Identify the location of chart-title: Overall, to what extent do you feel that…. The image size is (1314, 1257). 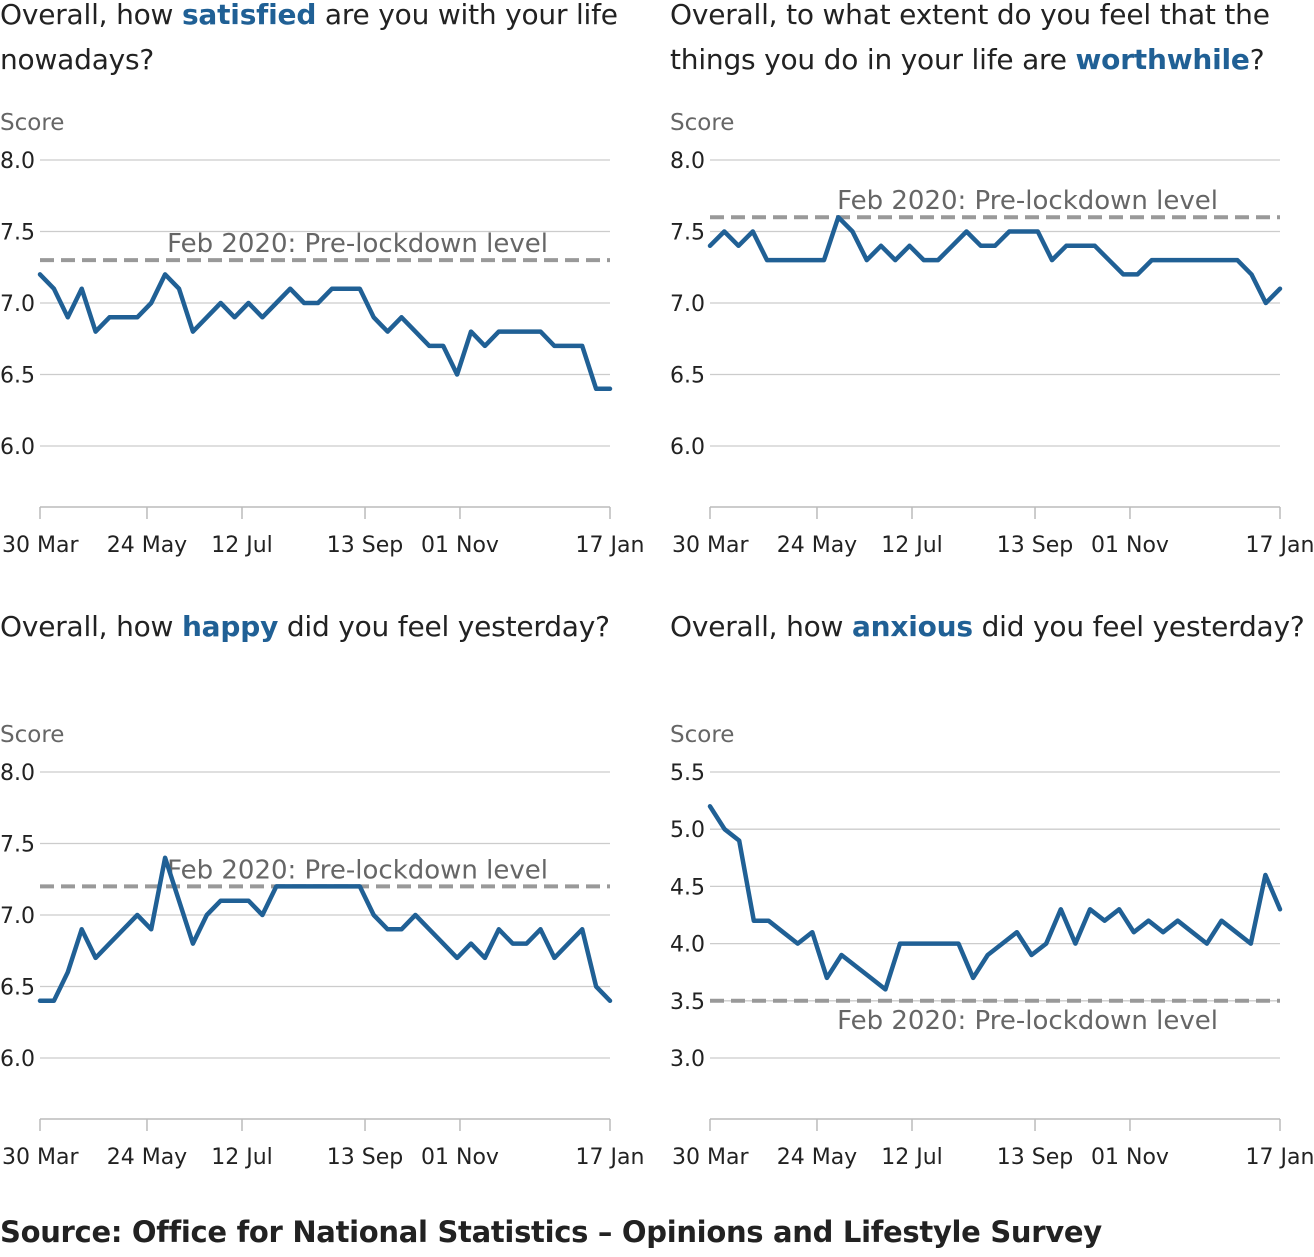
(992, 41).